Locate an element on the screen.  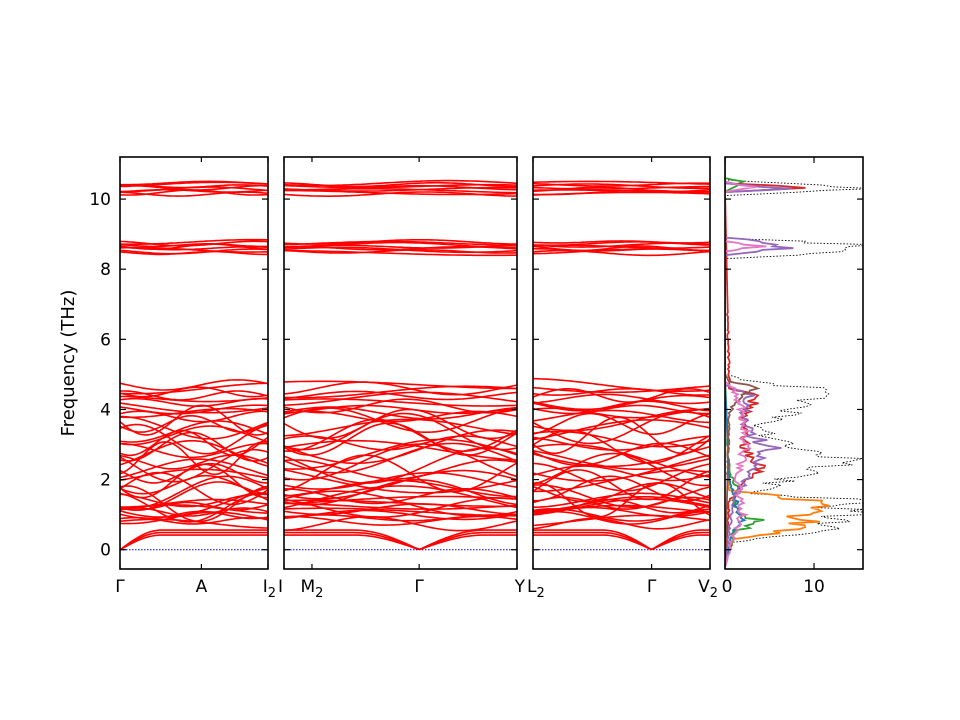
x-tick-label: I is located at coordinates (280, 587).